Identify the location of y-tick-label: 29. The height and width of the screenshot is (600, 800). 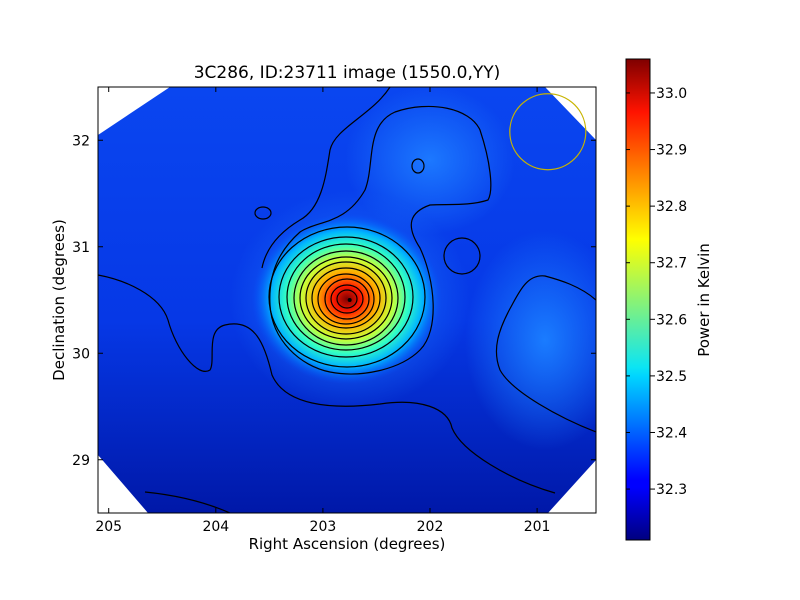
(81, 461).